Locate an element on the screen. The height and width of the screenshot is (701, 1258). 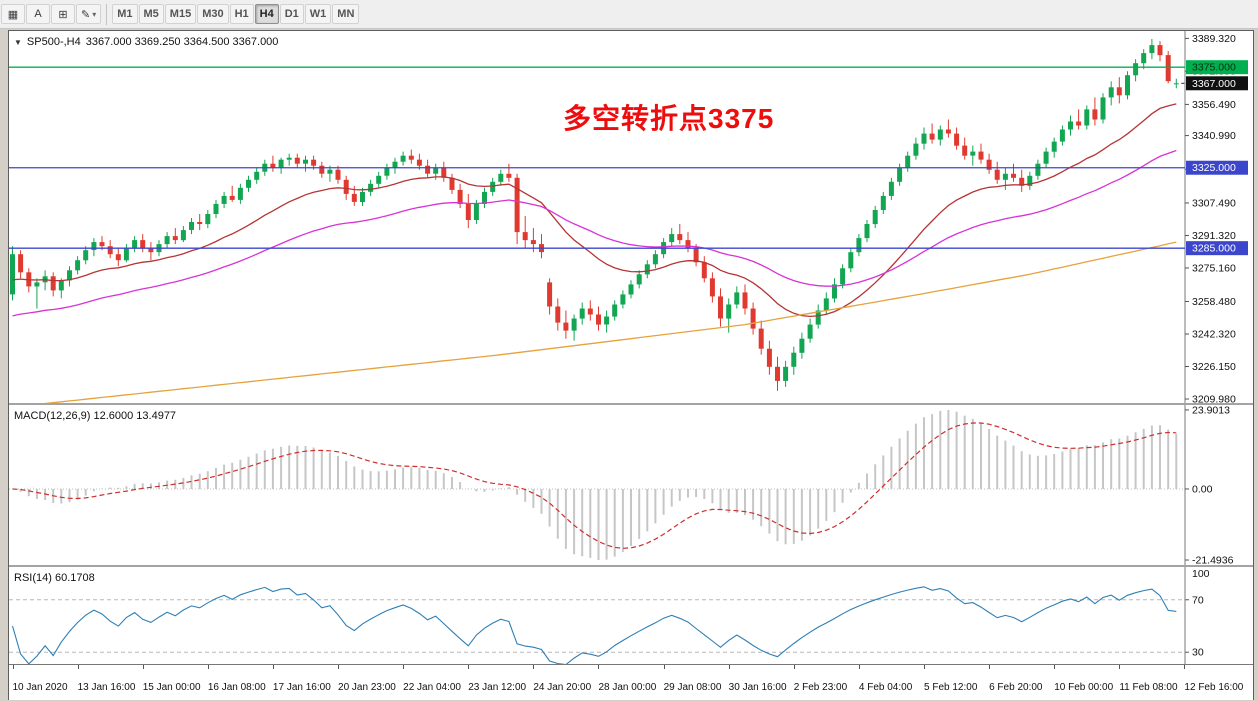
time-axis-label: 16 Jan 08:00 is located at coordinates (236, 687).